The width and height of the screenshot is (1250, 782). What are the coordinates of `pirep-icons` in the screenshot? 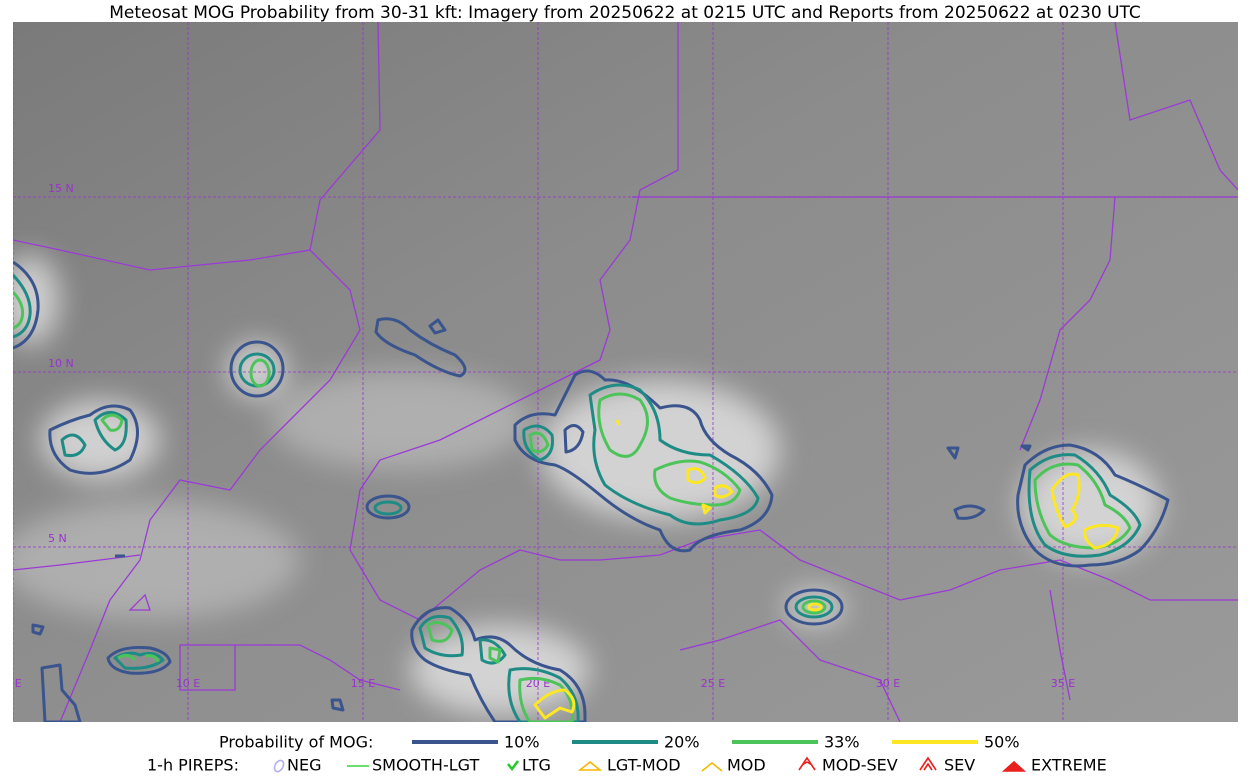 It's located at (650, 764).